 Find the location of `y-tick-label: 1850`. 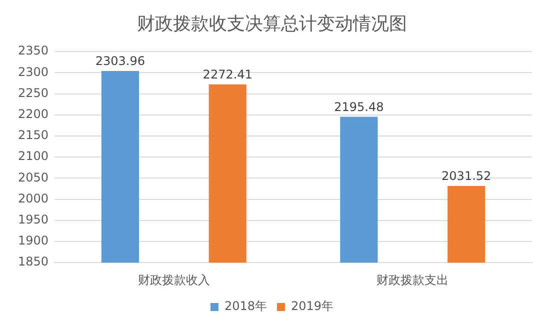

y-tick-label: 1850 is located at coordinates (33, 261).